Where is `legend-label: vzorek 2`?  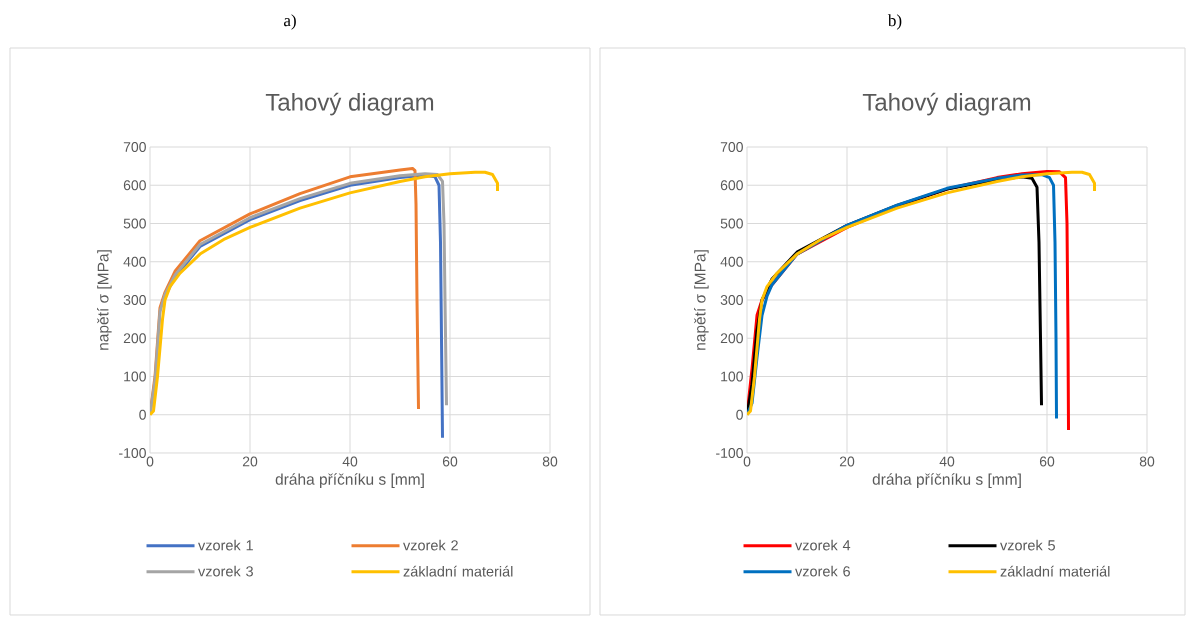
legend-label: vzorek 2 is located at coordinates (430, 545).